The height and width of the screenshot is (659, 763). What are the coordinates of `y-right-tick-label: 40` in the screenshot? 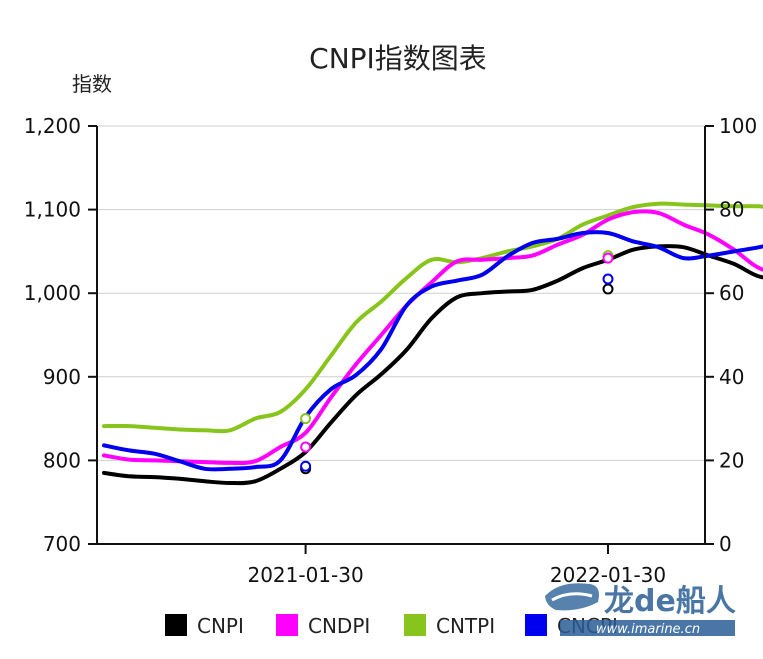 It's located at (731, 377).